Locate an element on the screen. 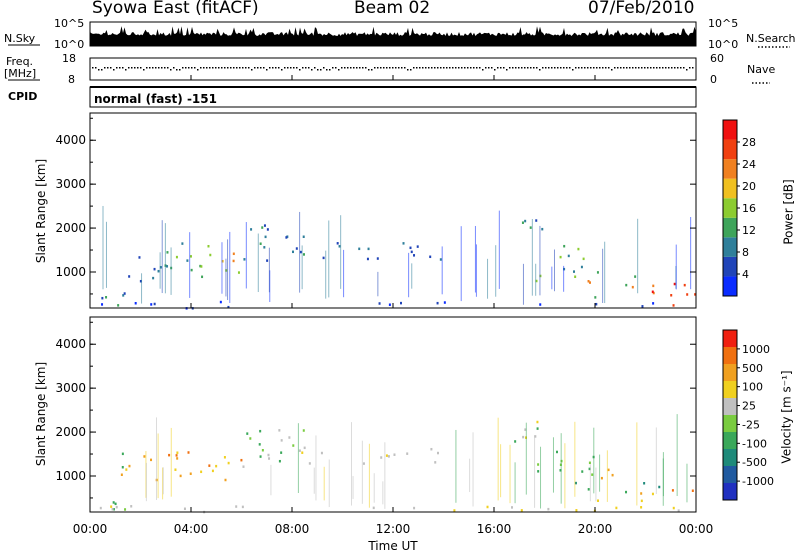 The width and height of the screenshot is (800, 554). colorbar-tick-label: 100 is located at coordinates (752, 387).